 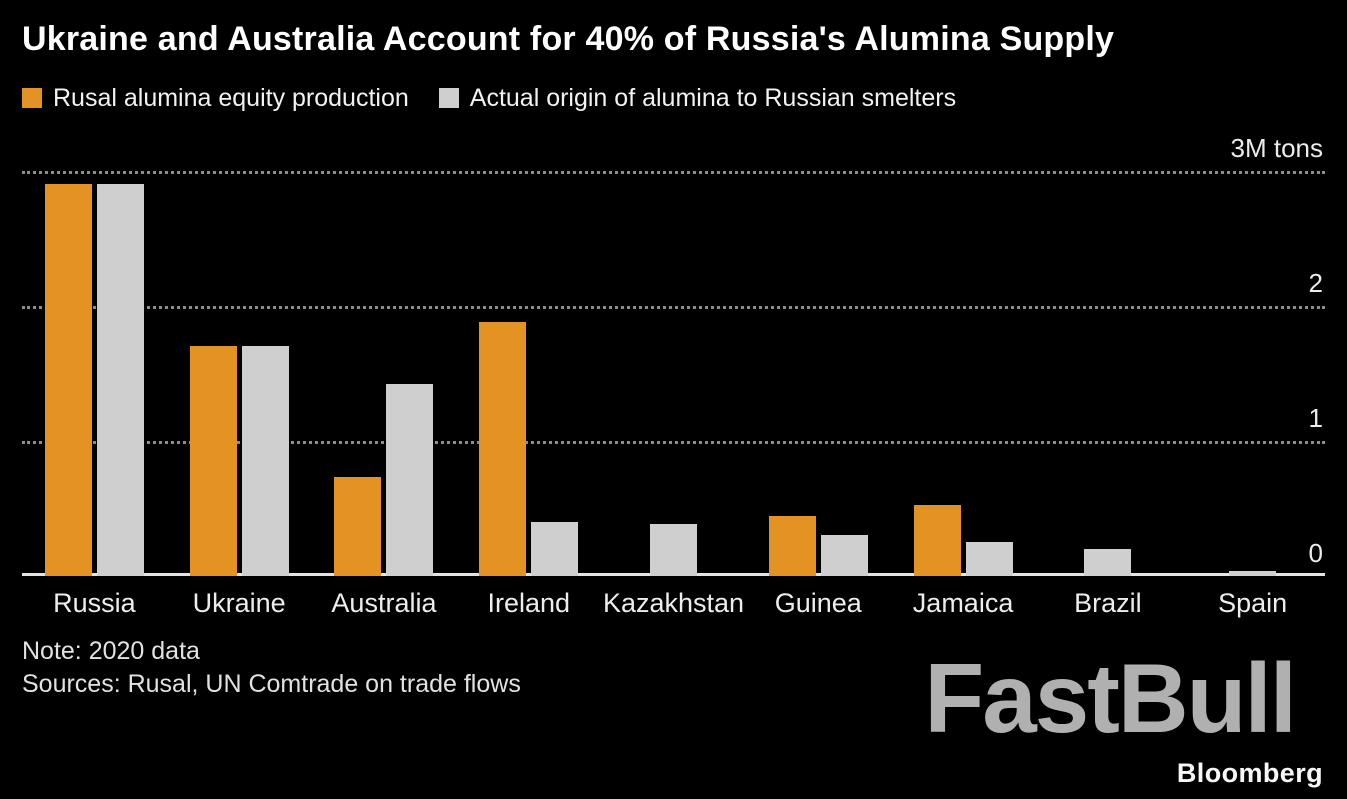 What do you see at coordinates (963, 602) in the screenshot?
I see `x-axis-label-jamaica: Jamaica` at bounding box center [963, 602].